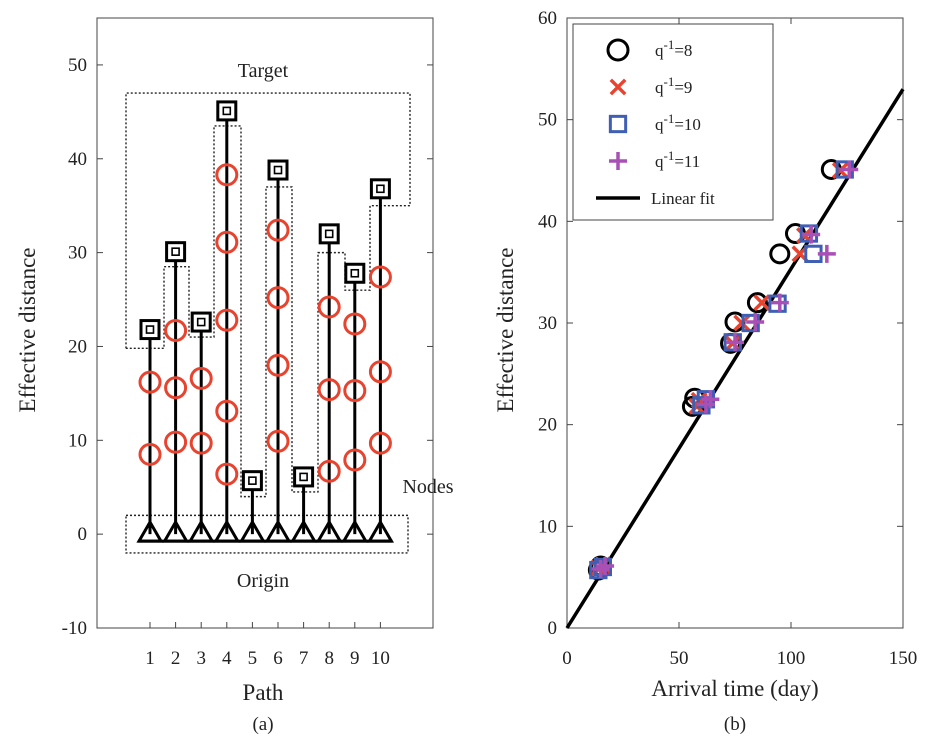  Describe the element at coordinates (791, 658) in the screenshot. I see `panel-b-x-tick-label: 100` at that location.